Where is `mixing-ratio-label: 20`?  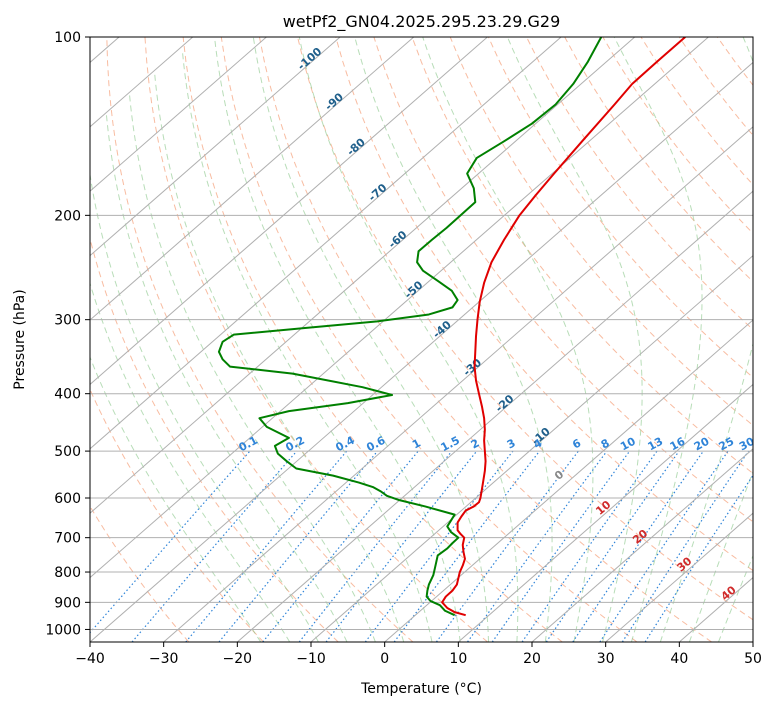
mixing-ratio-label: 20 is located at coordinates (702, 444).